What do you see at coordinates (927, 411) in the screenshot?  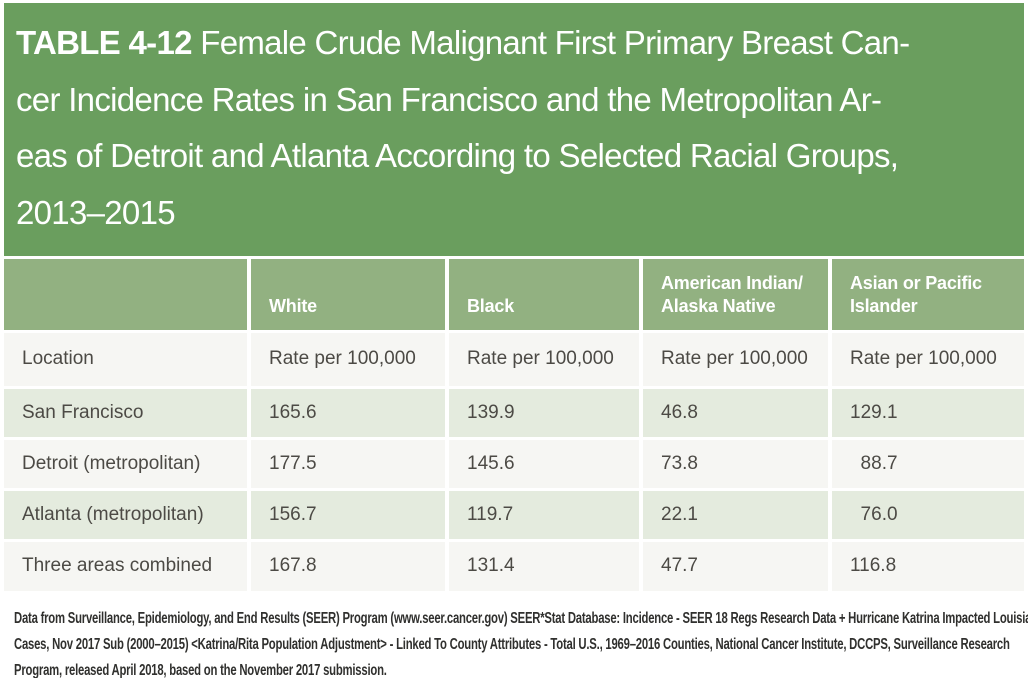 I see `value-cell: 129.1` at bounding box center [927, 411].